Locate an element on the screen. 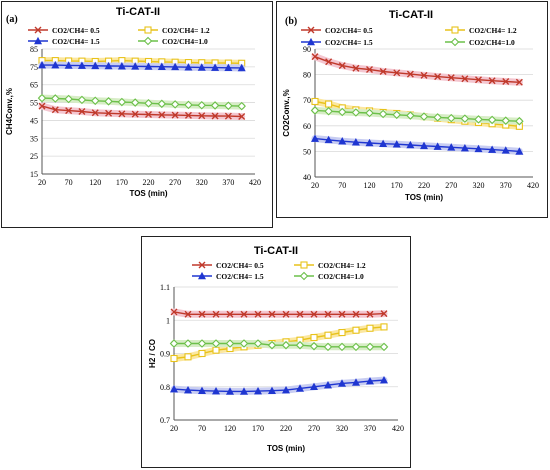 This screenshot has width=550, height=470. y-tick-label: 55 is located at coordinates (34, 103).